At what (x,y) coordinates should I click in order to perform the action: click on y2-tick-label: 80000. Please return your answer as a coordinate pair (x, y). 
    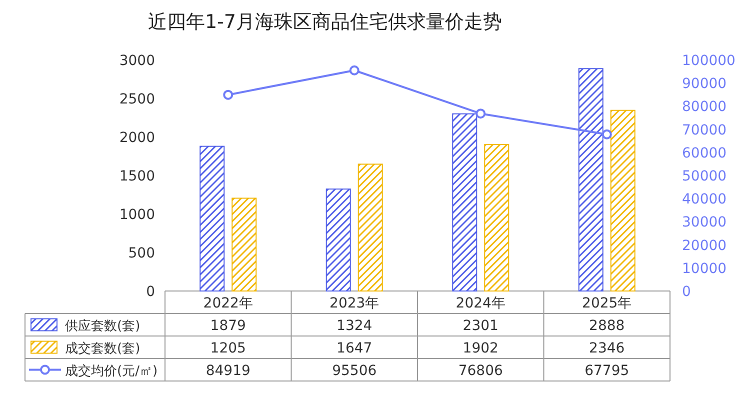
    Looking at the image, I should click on (704, 107).